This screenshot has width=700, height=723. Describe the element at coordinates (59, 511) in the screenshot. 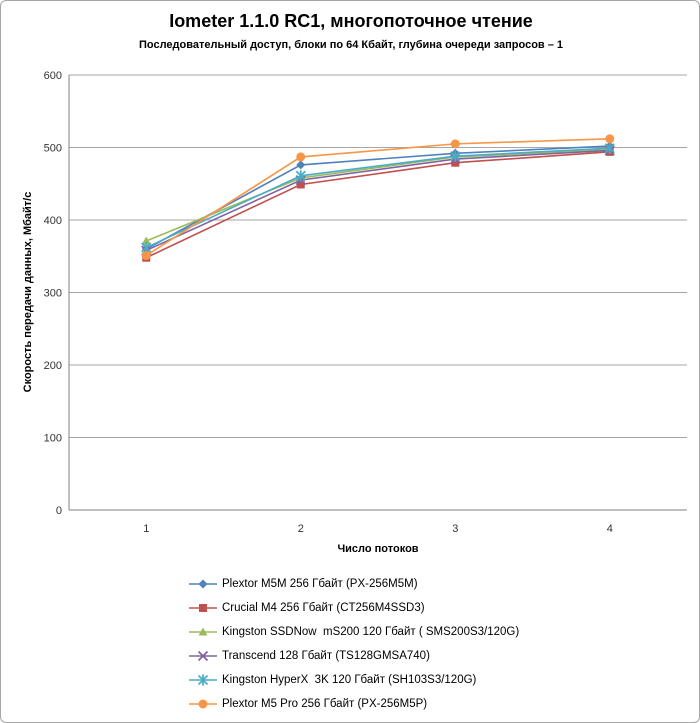

I see `y-tick-label: 0` at that location.